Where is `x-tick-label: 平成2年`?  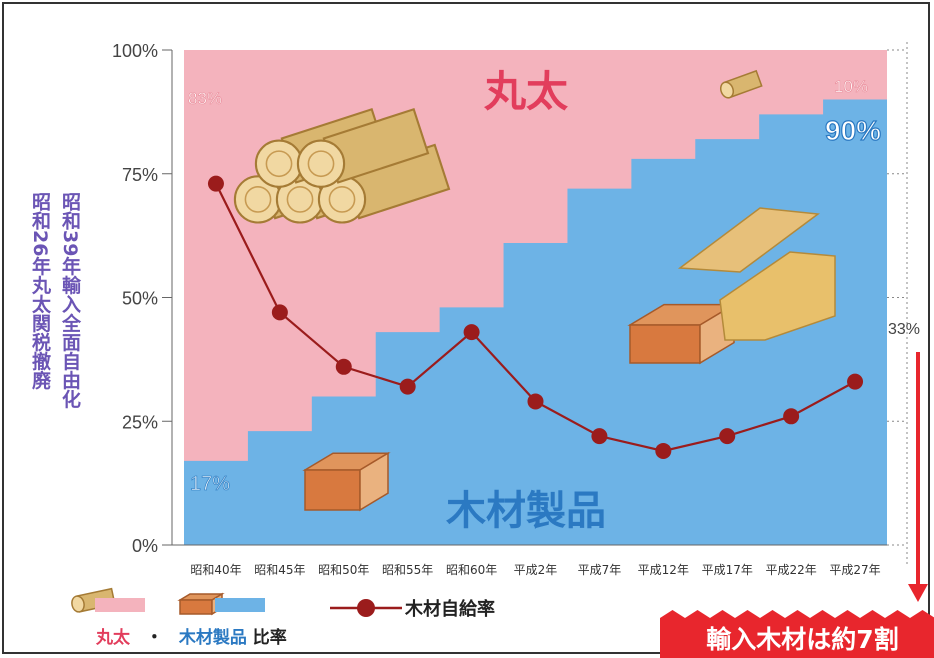
x-tick-label: 平成2年 is located at coordinates (536, 570).